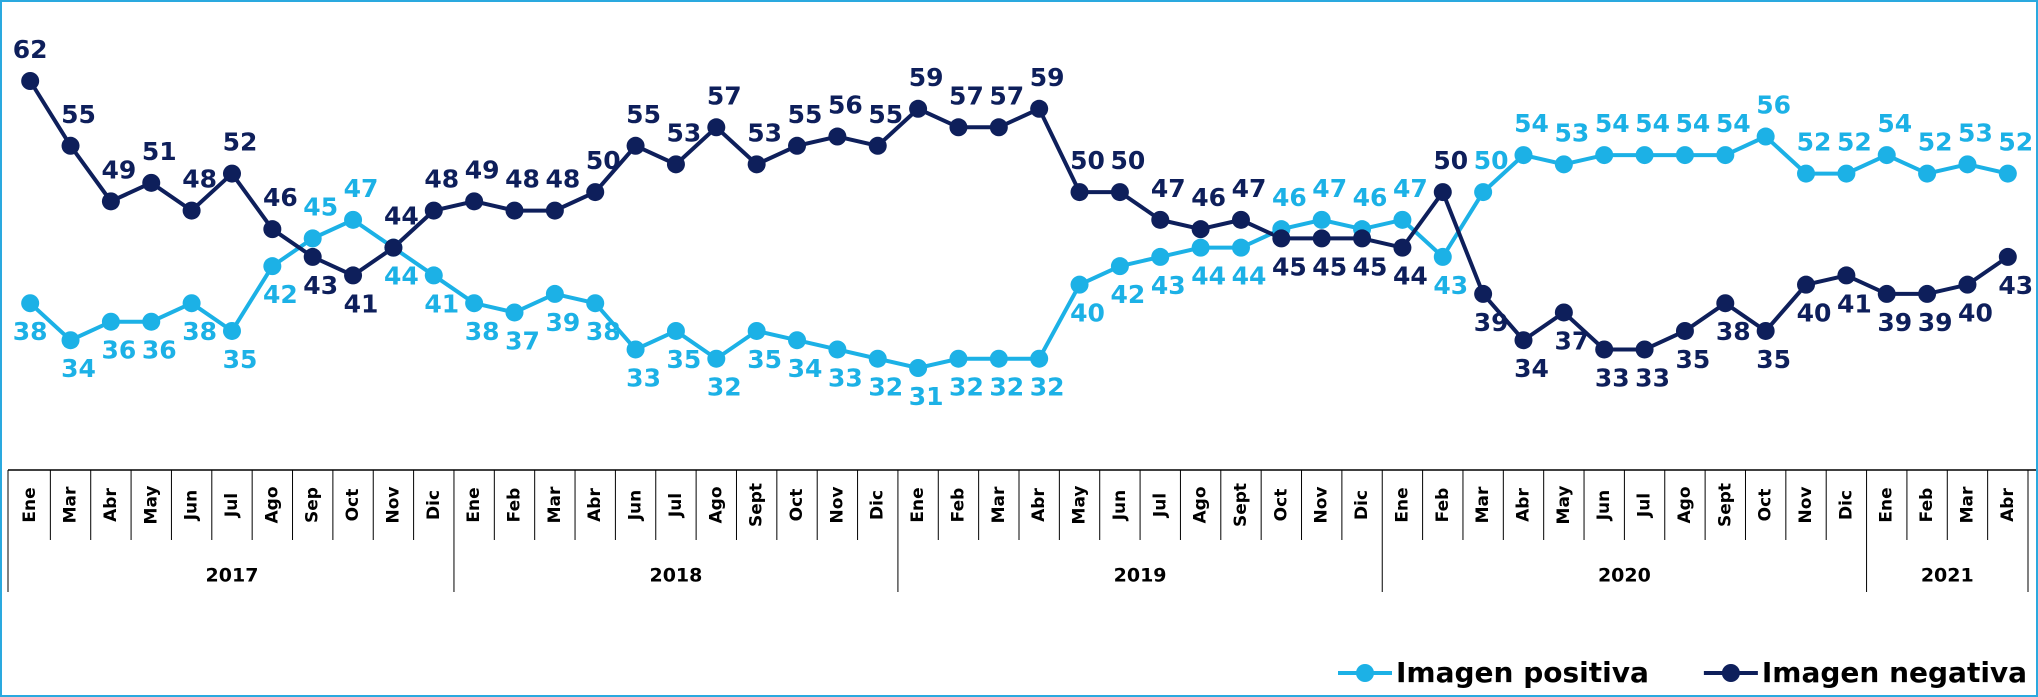 This screenshot has width=2038, height=697. Describe the element at coordinates (30, 49) in the screenshot. I see `data-label: 62` at that location.